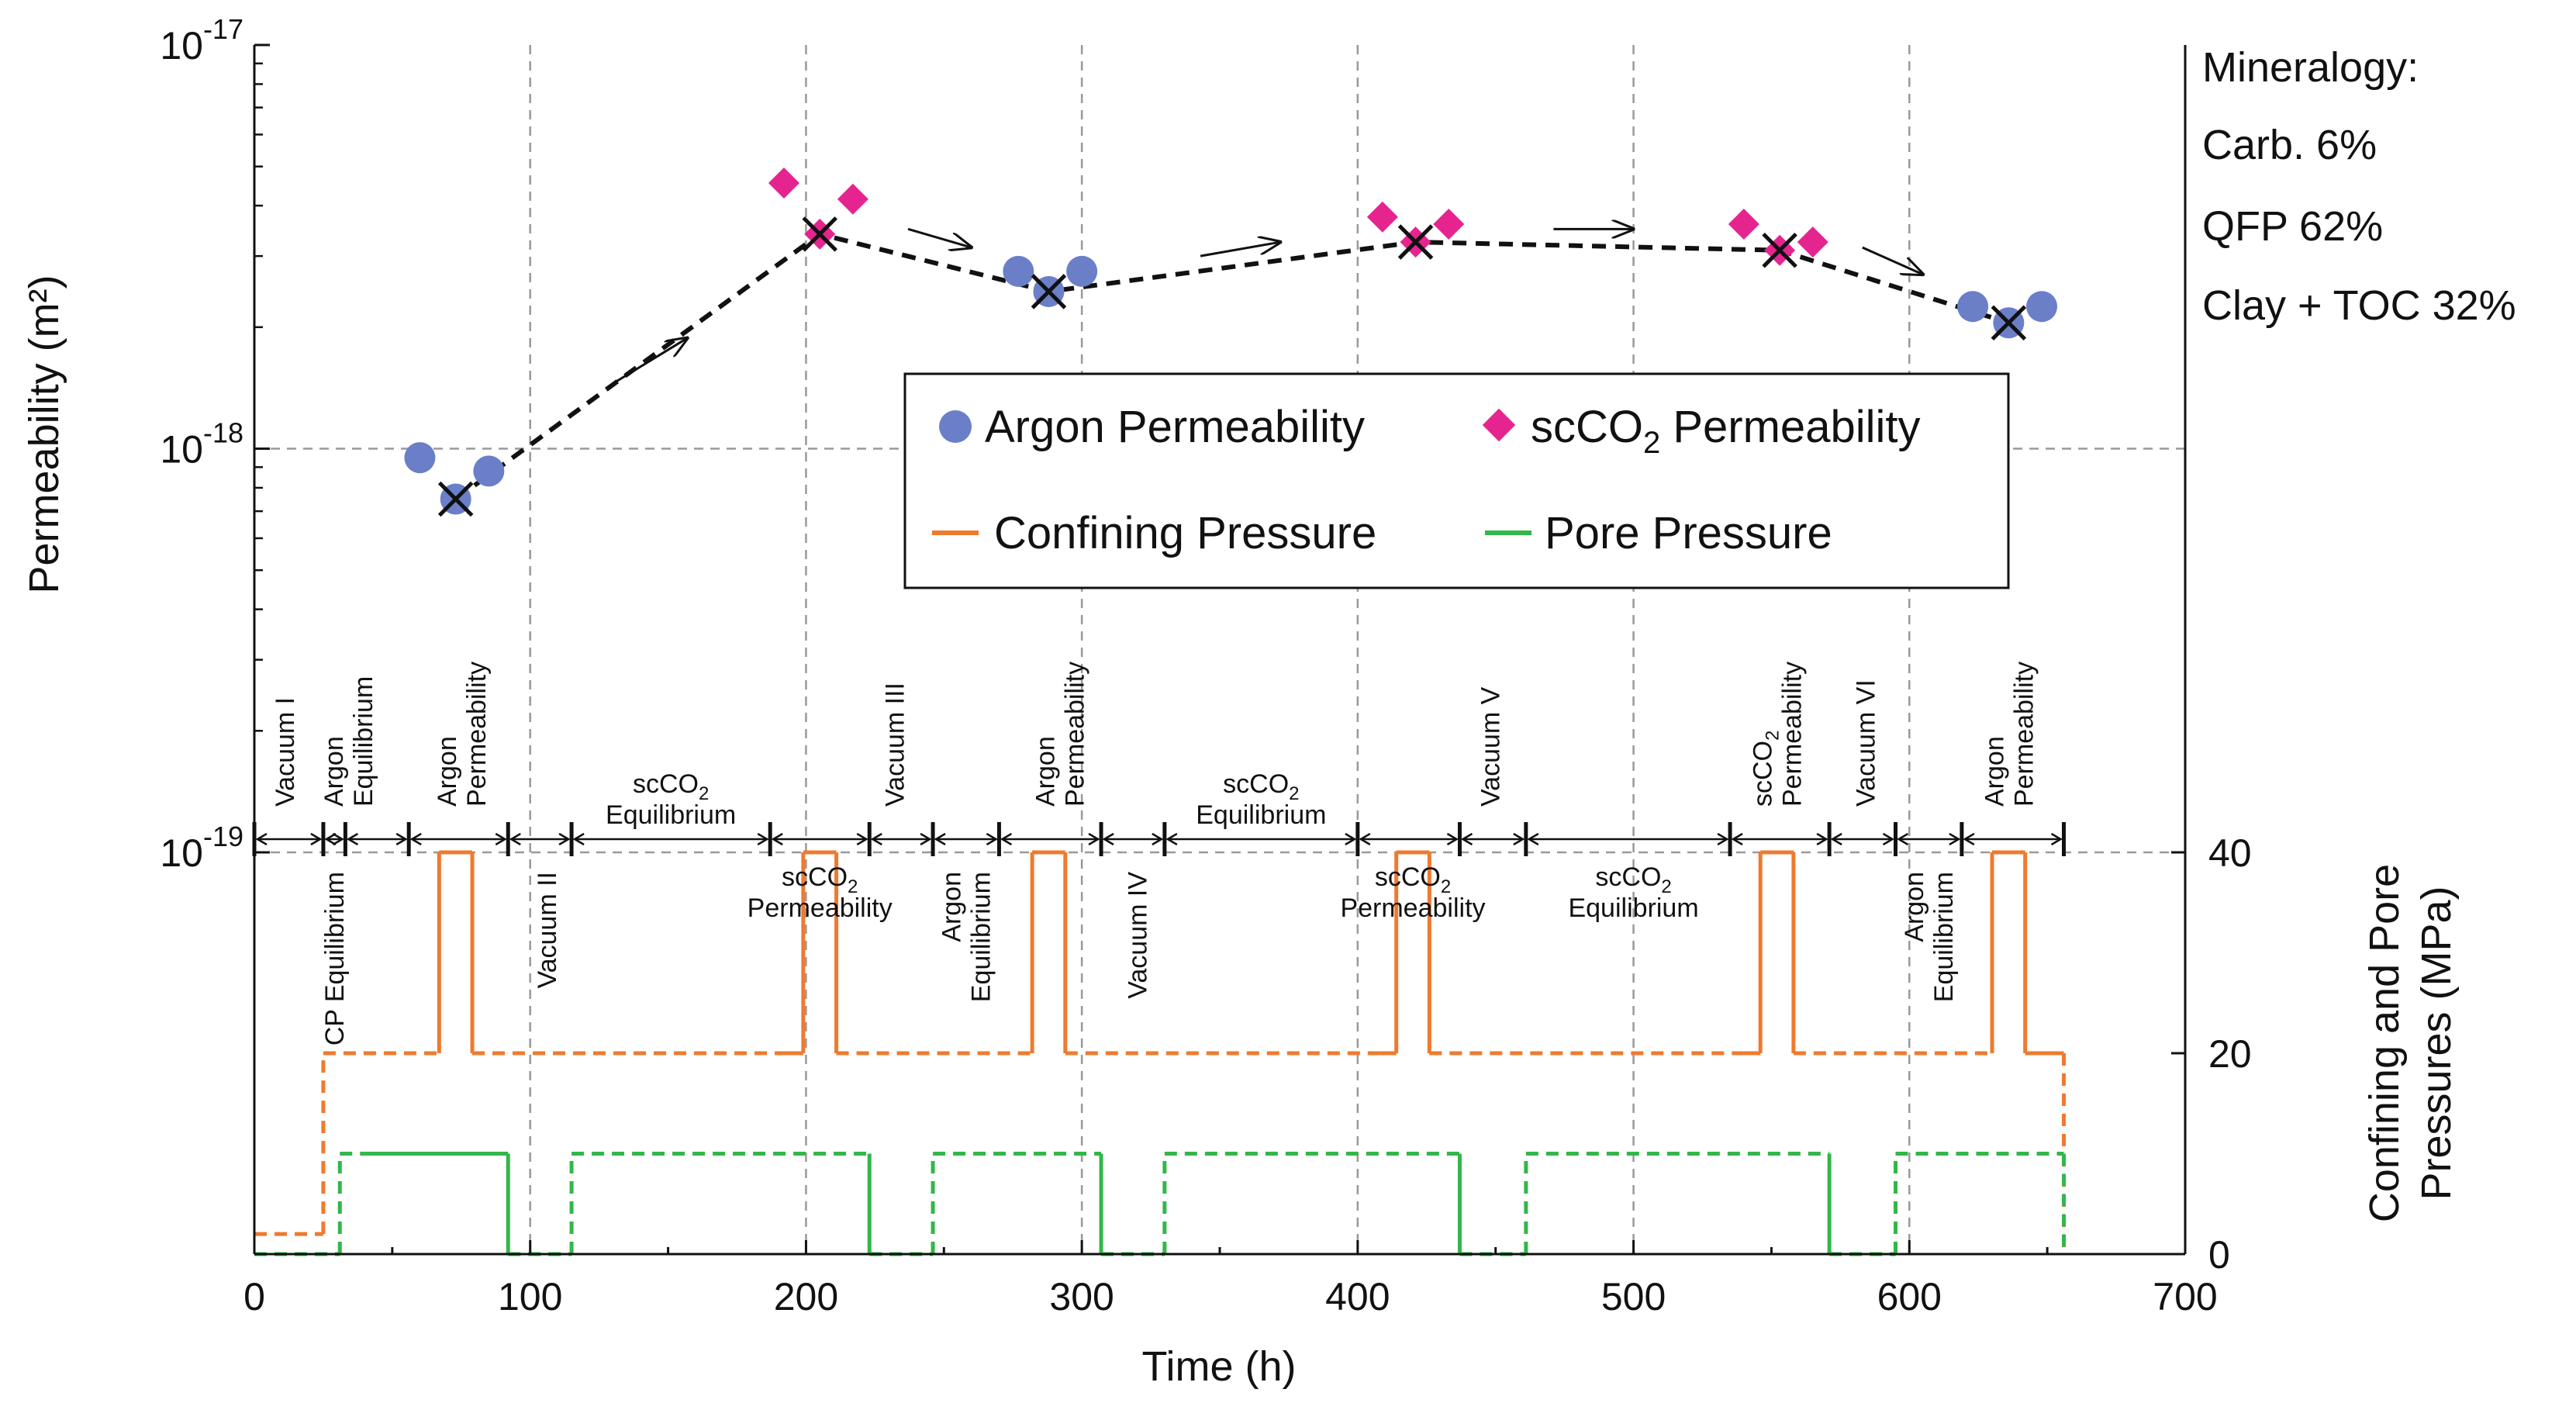  I want to click on mineralogy-title: Mineralogy:, so click(2310, 67).